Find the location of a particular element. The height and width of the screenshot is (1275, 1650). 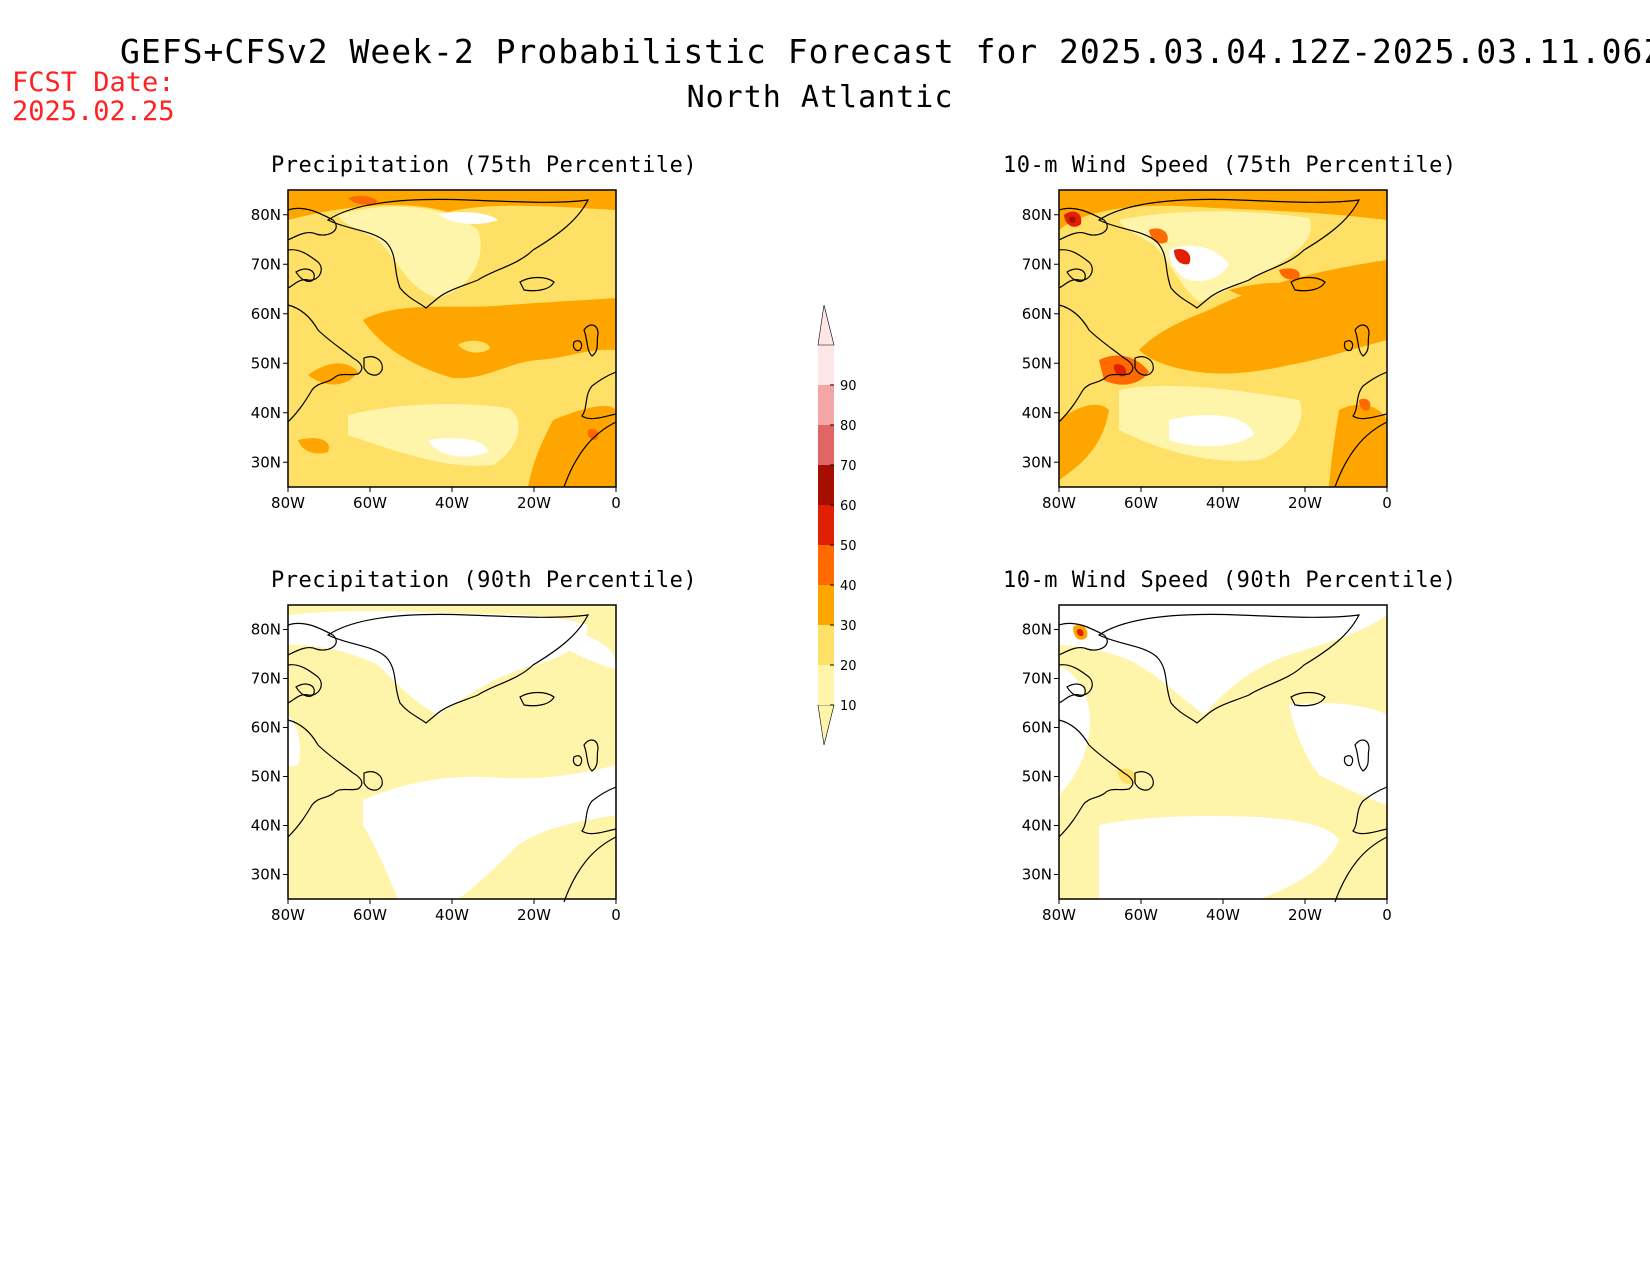

forecast-date-label: FCST Date: 2025.02.25 is located at coordinates (93, 97).